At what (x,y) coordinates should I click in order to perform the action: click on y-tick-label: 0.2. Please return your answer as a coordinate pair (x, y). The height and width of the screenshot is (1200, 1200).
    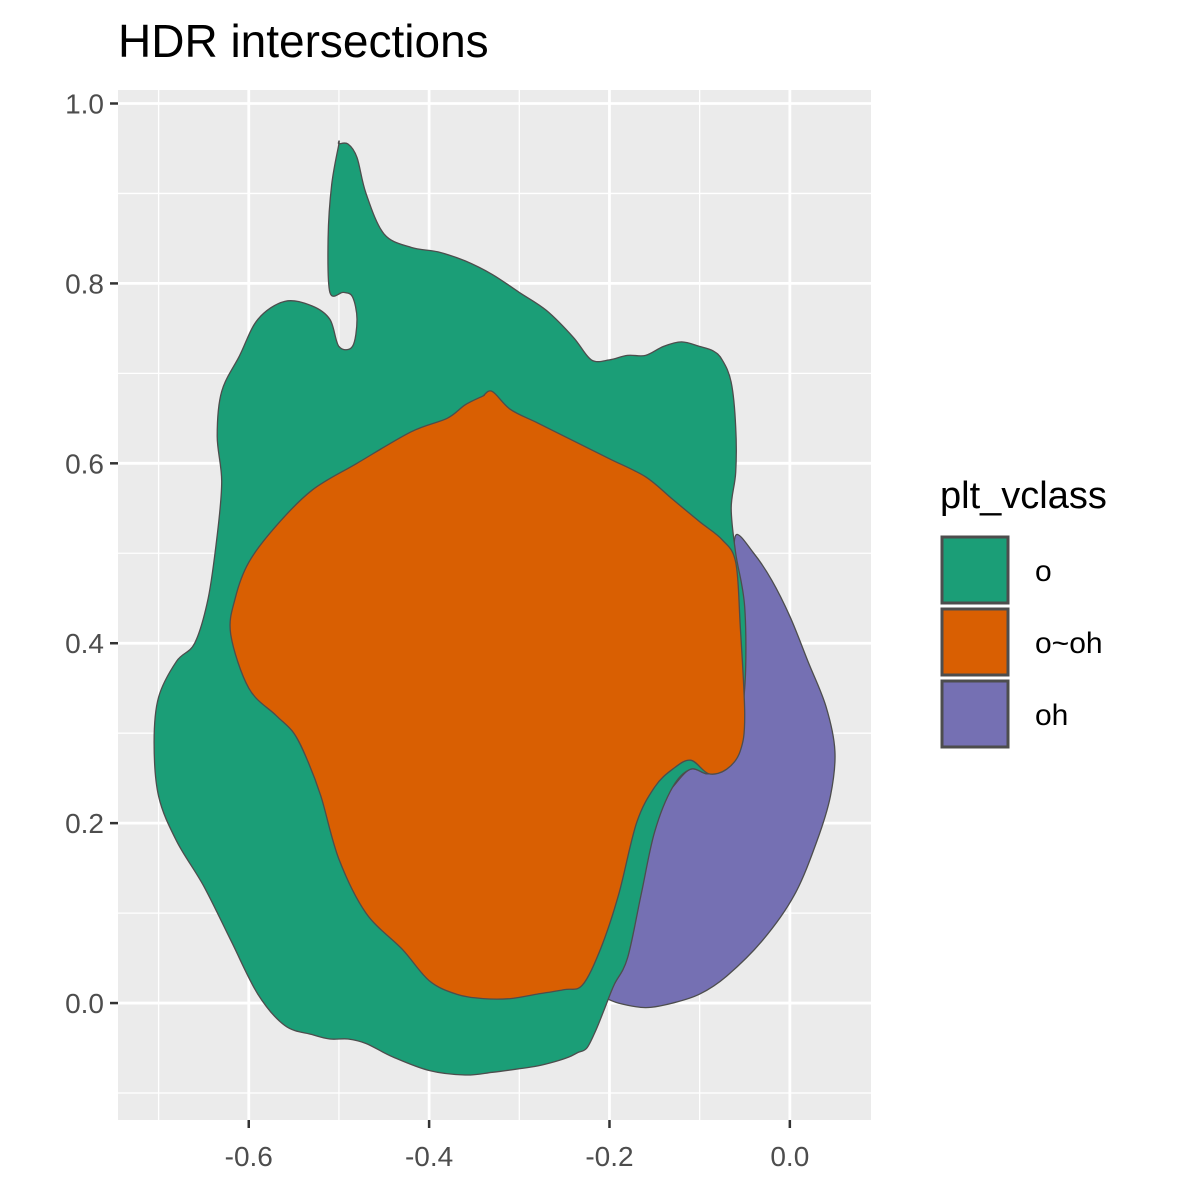
    Looking at the image, I should click on (84, 823).